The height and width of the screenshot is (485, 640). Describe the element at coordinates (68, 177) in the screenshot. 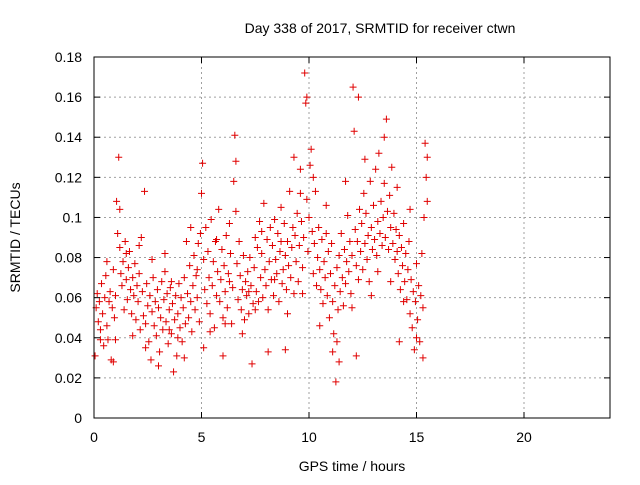

I see `y-tick-label: 0.12` at that location.